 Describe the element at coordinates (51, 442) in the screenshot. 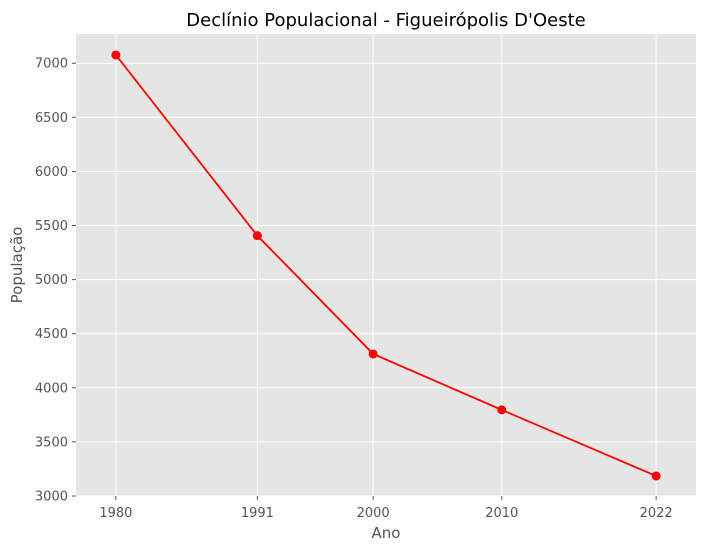

I see `y-tick-label: 3500` at that location.